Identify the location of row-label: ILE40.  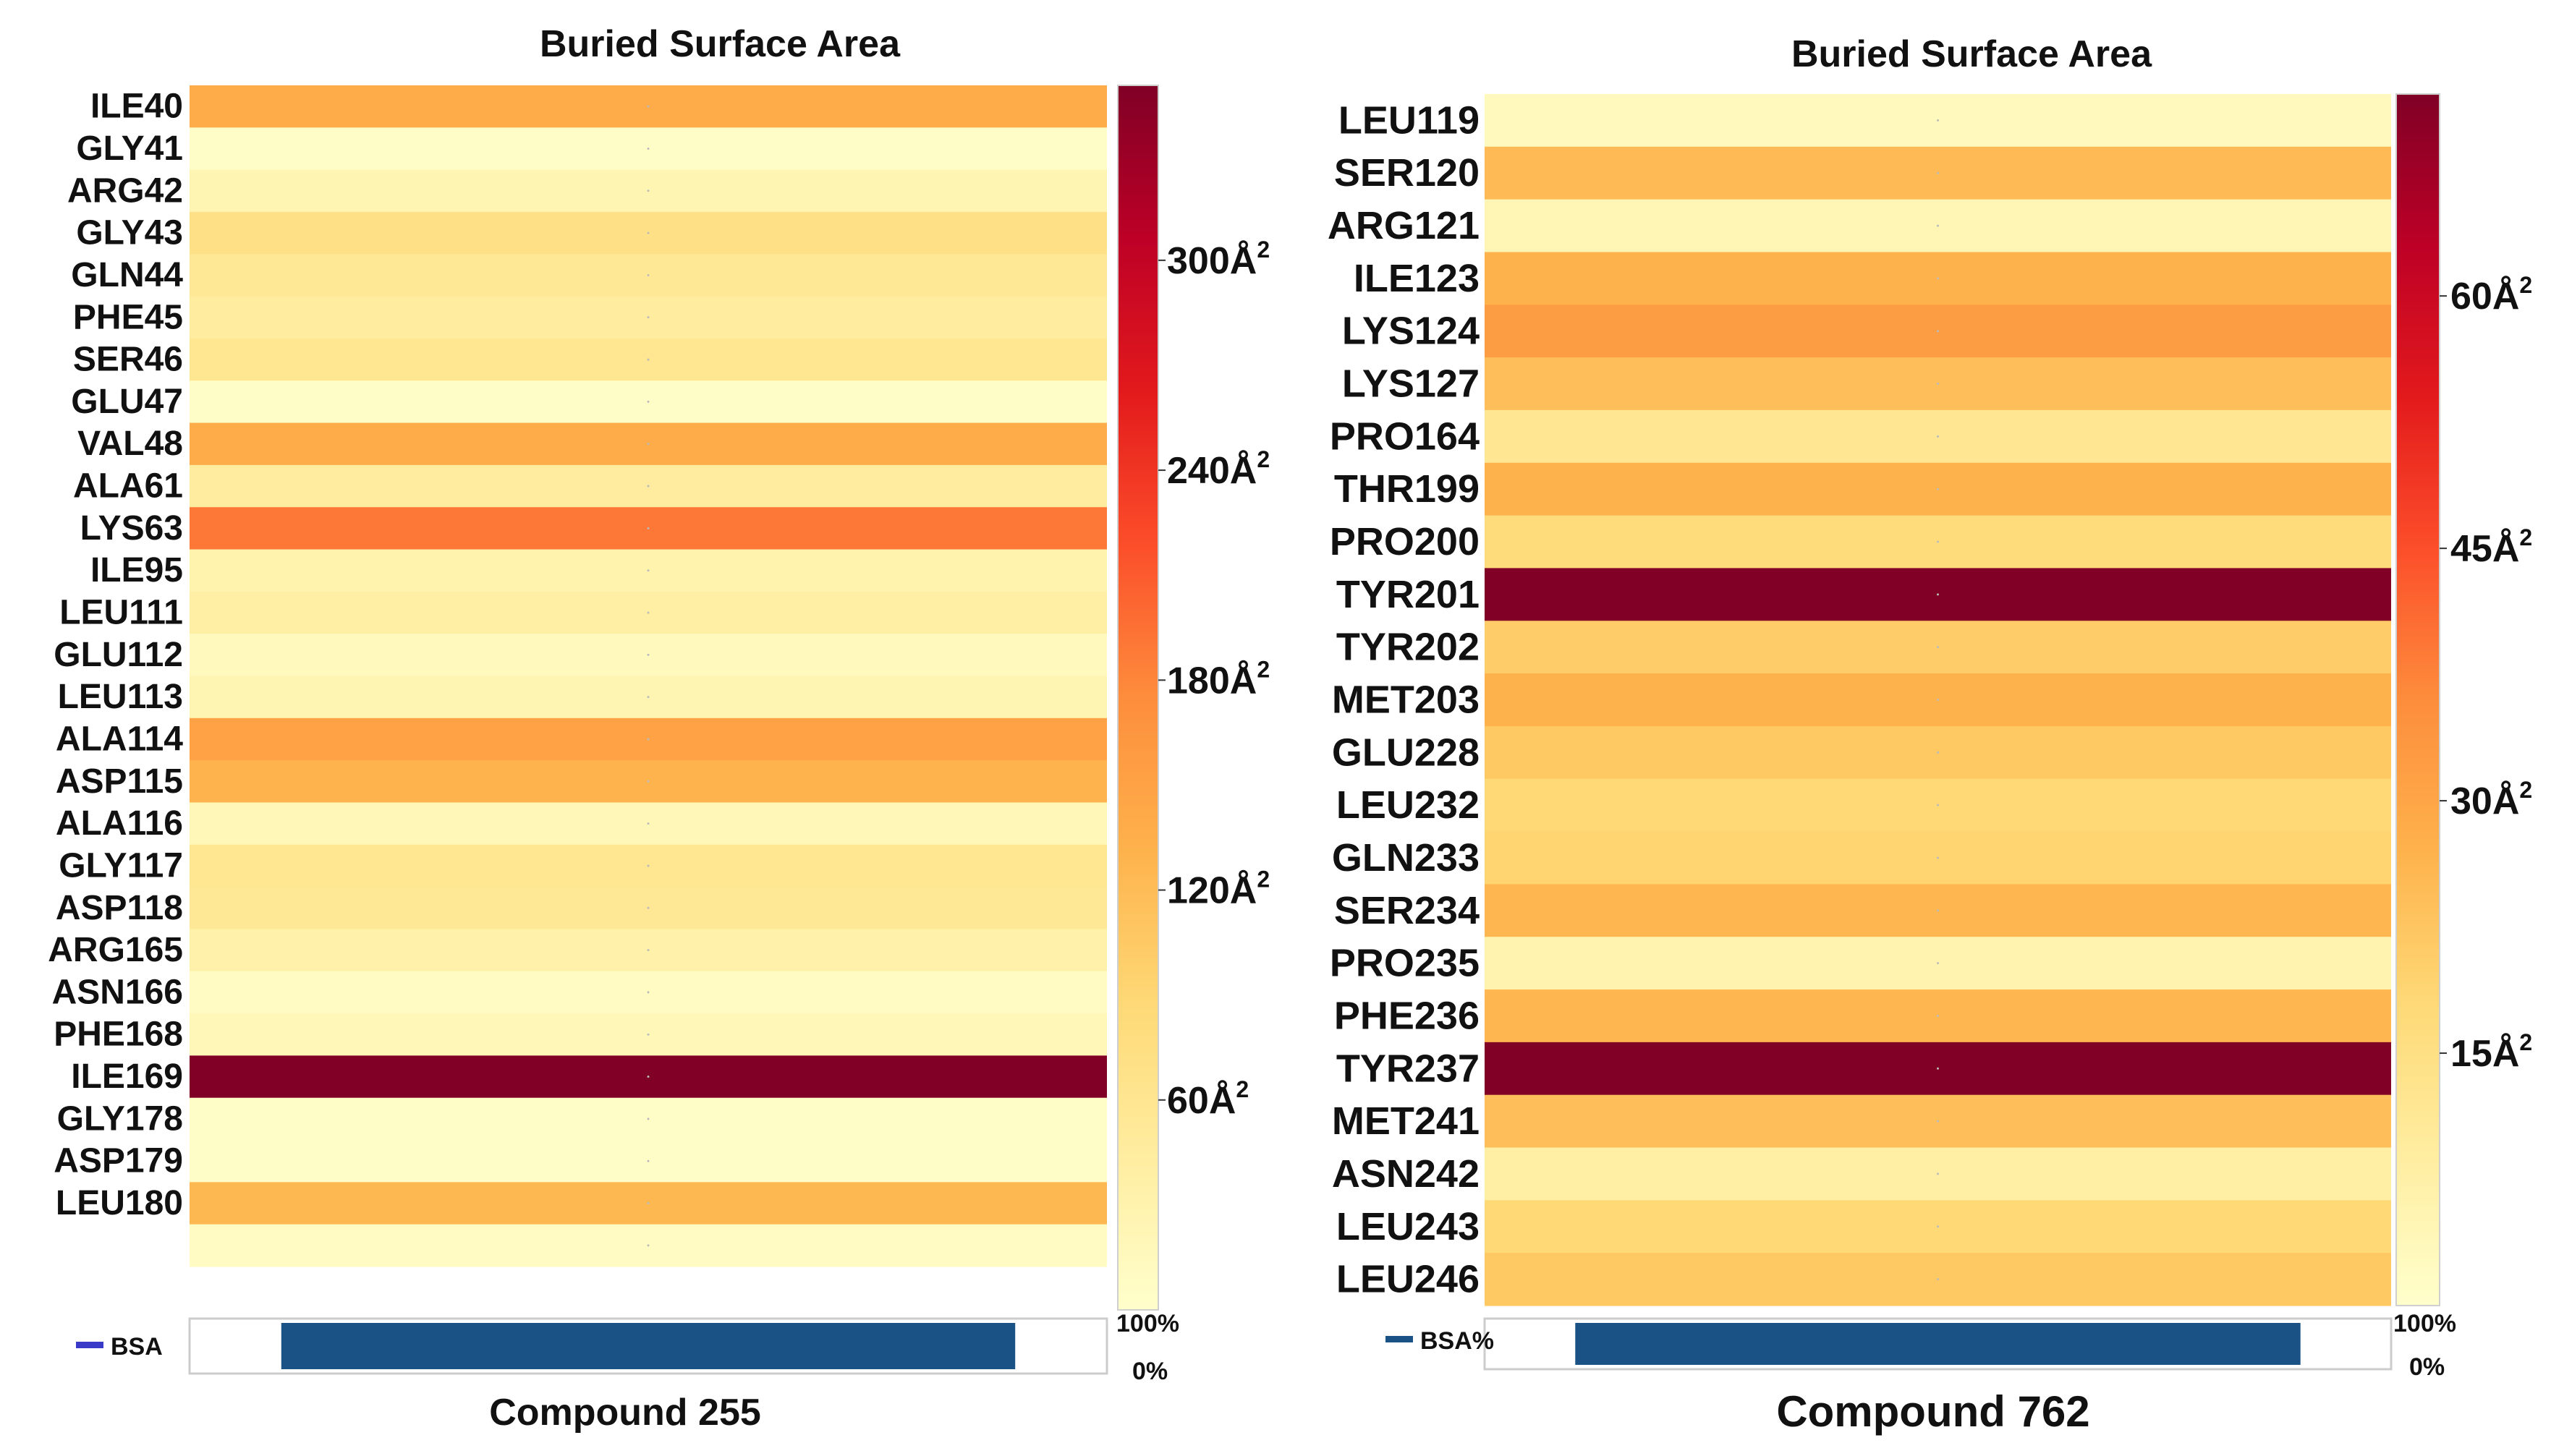
(136, 107).